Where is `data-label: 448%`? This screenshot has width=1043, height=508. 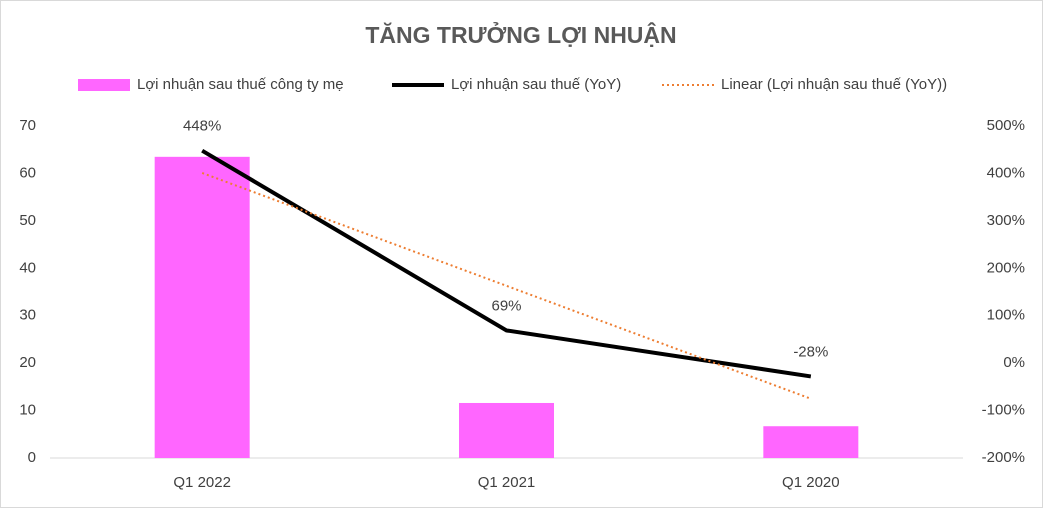
data-label: 448% is located at coordinates (202, 126).